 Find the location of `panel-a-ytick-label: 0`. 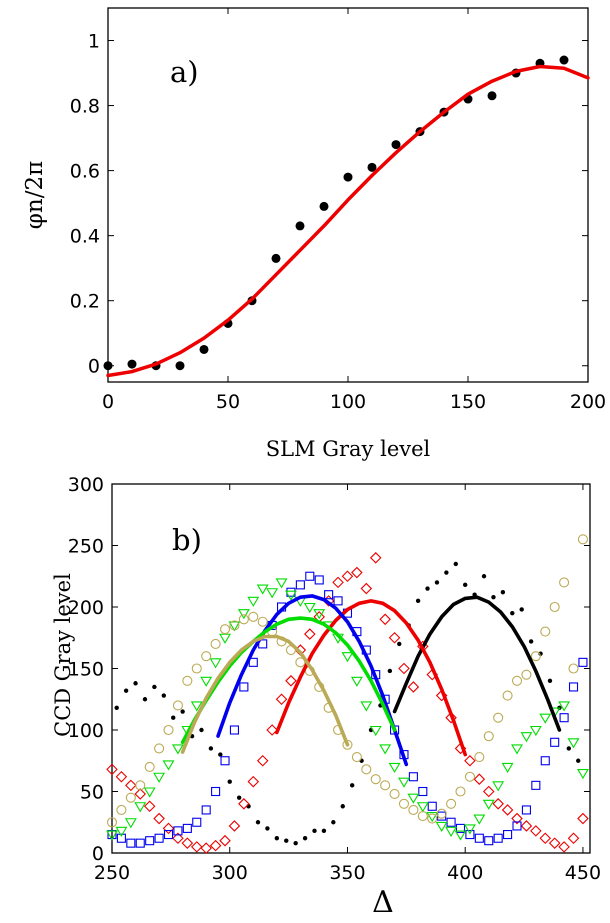

panel-a-ytick-label: 0 is located at coordinates (94, 367).